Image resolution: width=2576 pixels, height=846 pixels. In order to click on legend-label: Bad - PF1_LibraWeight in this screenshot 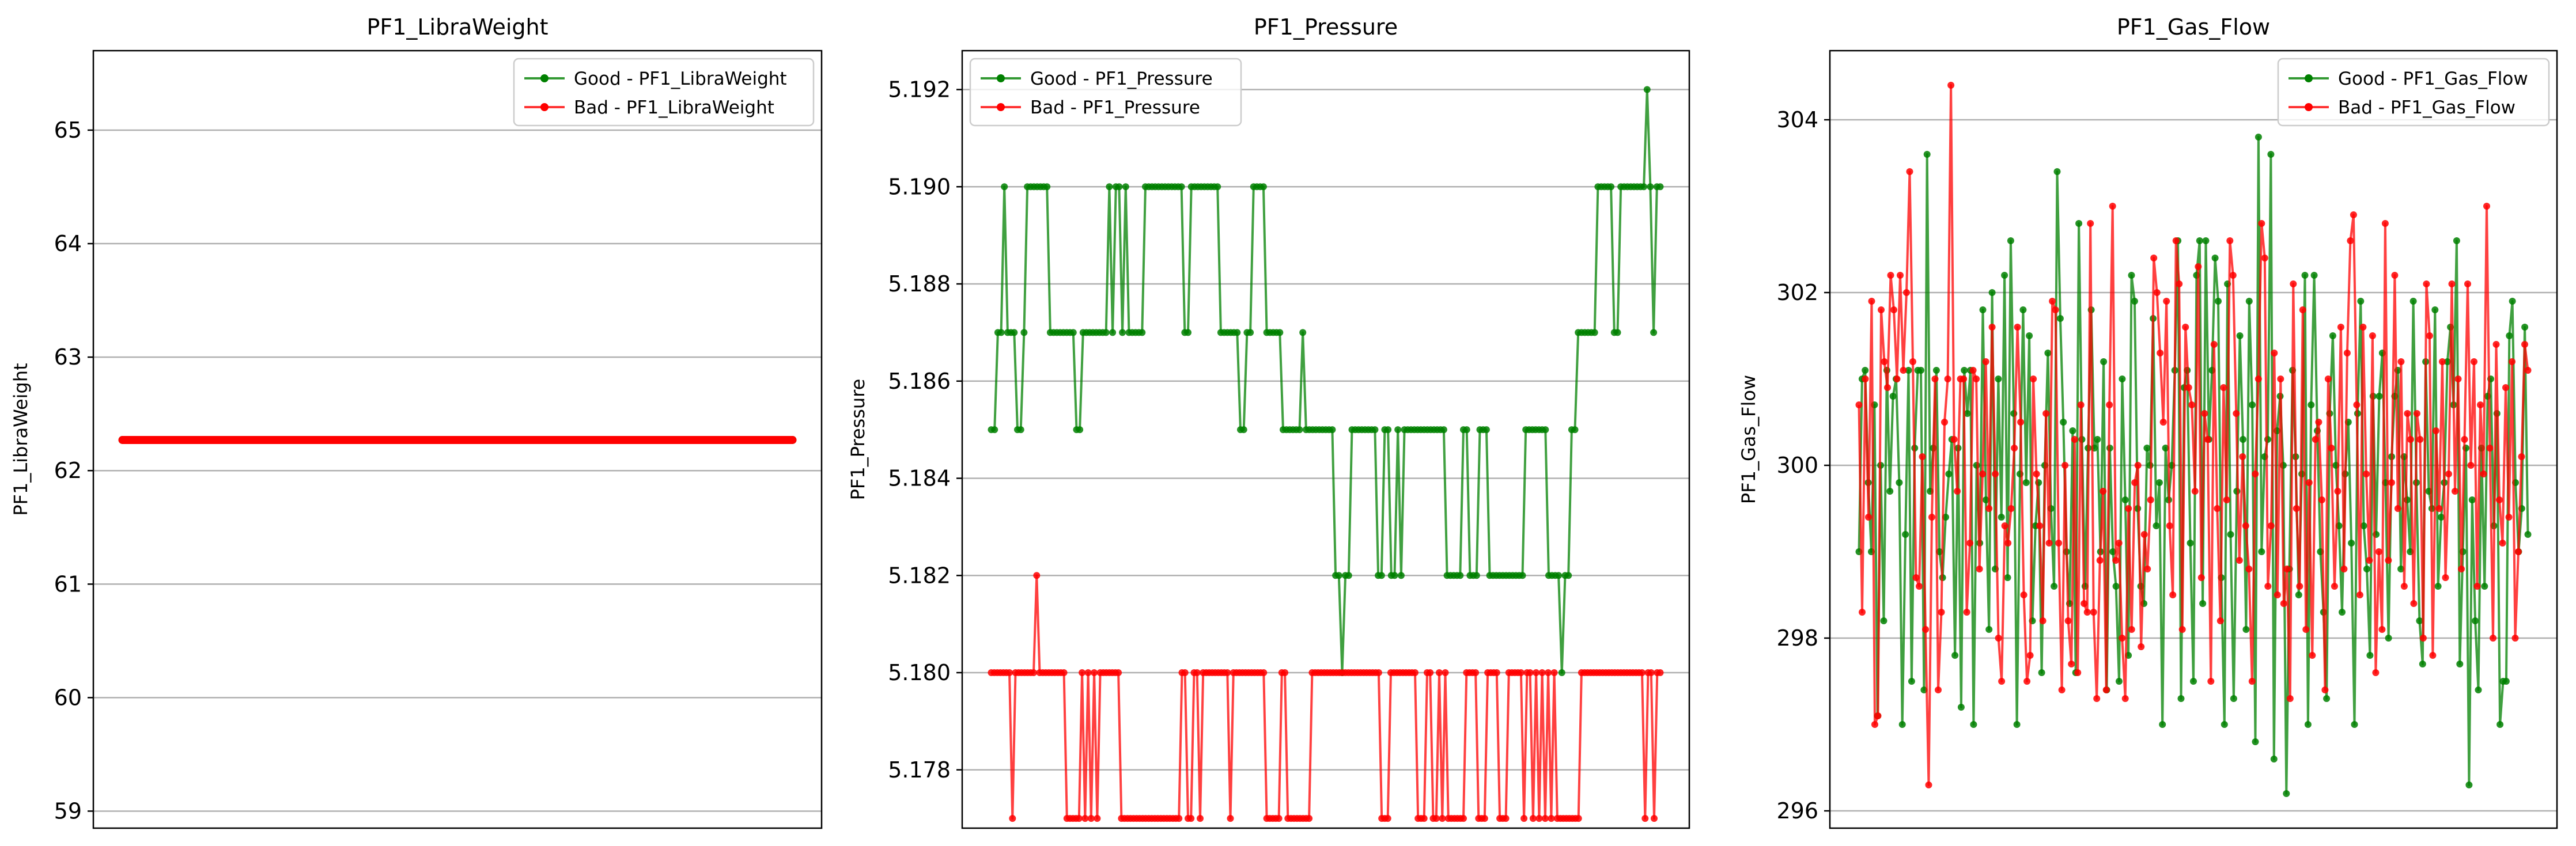, I will do `click(674, 107)`.